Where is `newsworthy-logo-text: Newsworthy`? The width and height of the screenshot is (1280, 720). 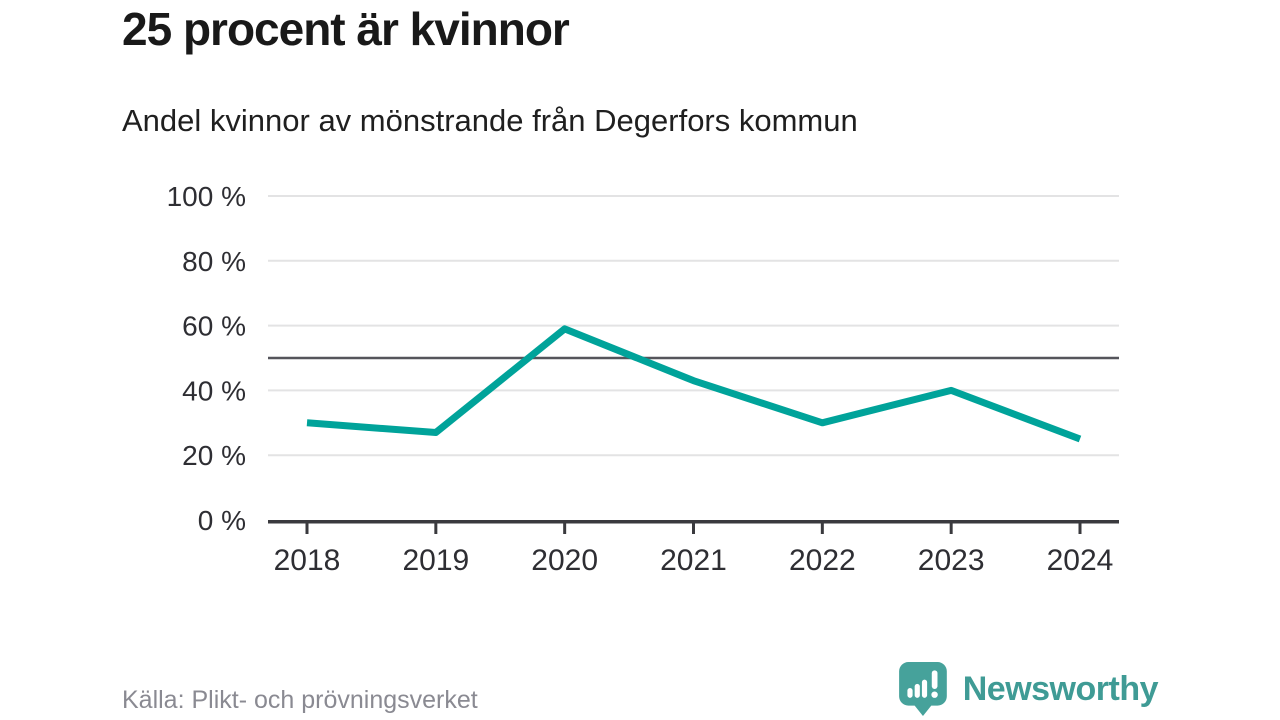 newsworthy-logo-text: Newsworthy is located at coordinates (1060, 688).